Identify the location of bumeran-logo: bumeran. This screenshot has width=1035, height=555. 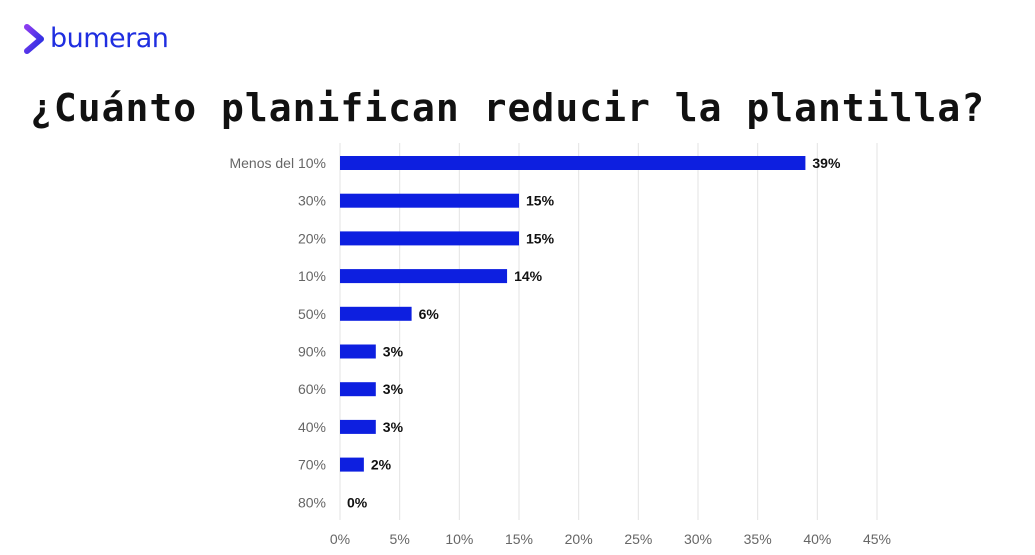
(96, 38).